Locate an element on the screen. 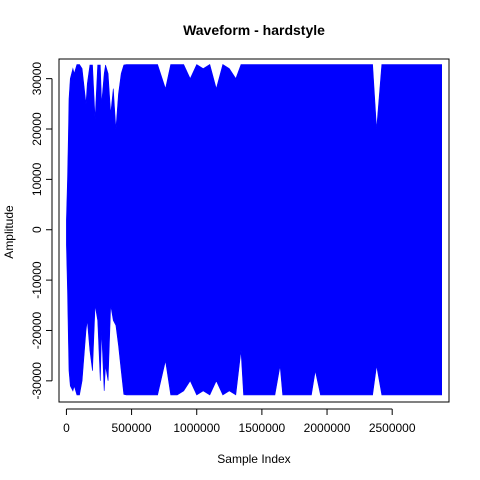 The image size is (480, 480). x-tick-label: 1500000 is located at coordinates (262, 428).